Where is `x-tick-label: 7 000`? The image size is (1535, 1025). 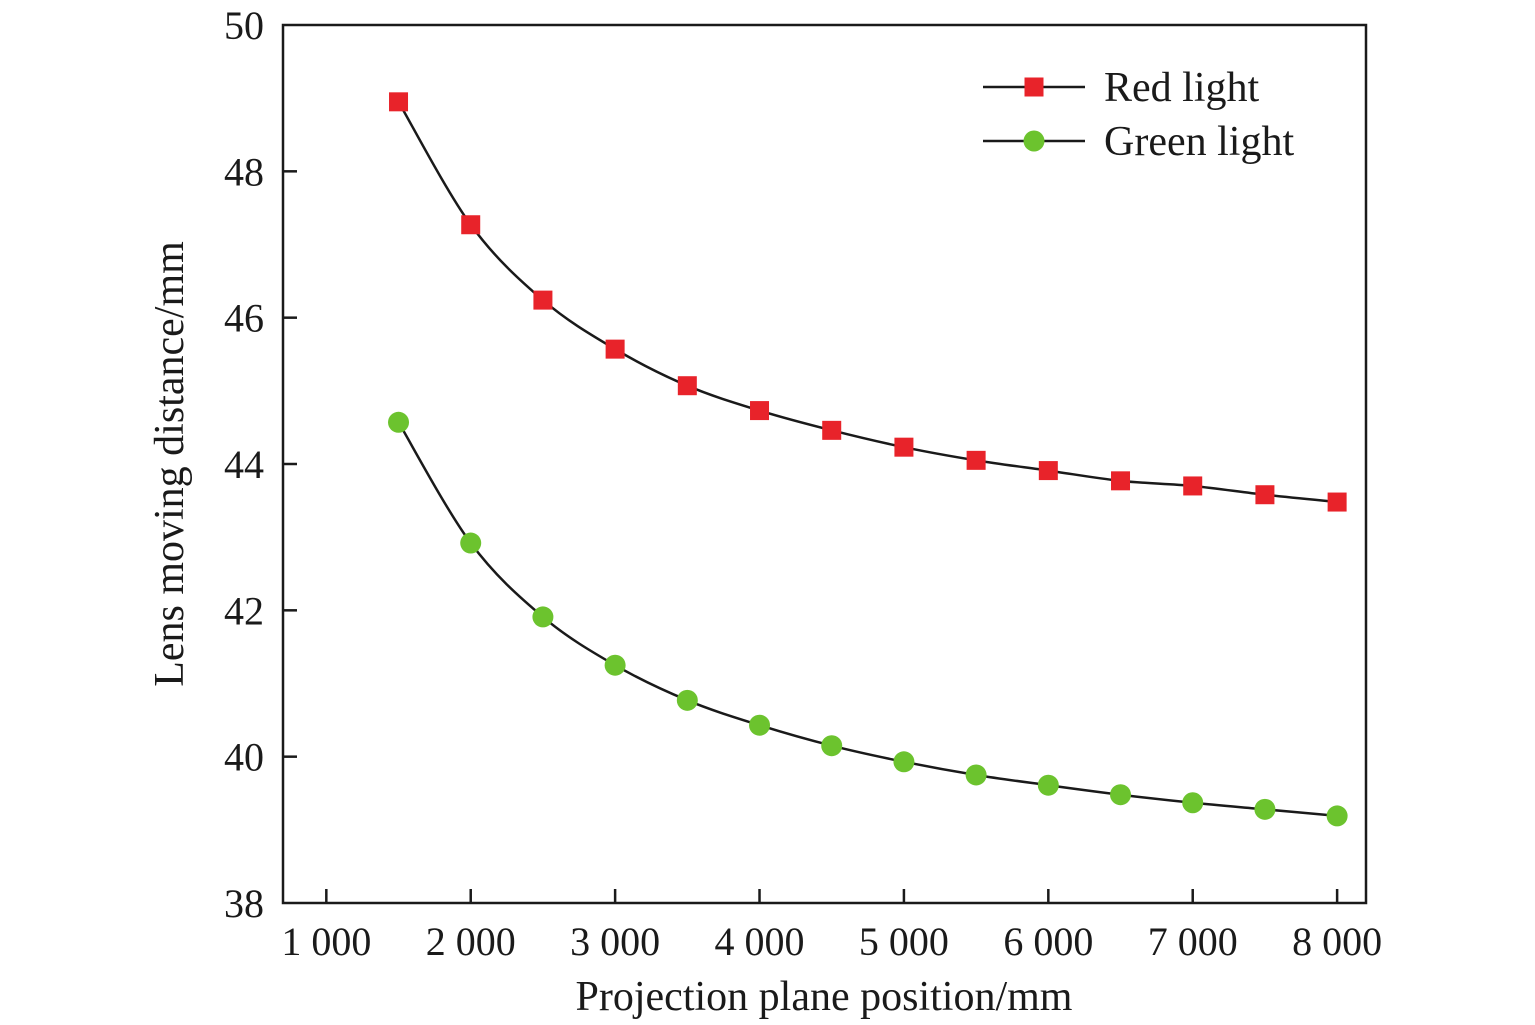 x-tick-label: 7 000 is located at coordinates (1193, 941).